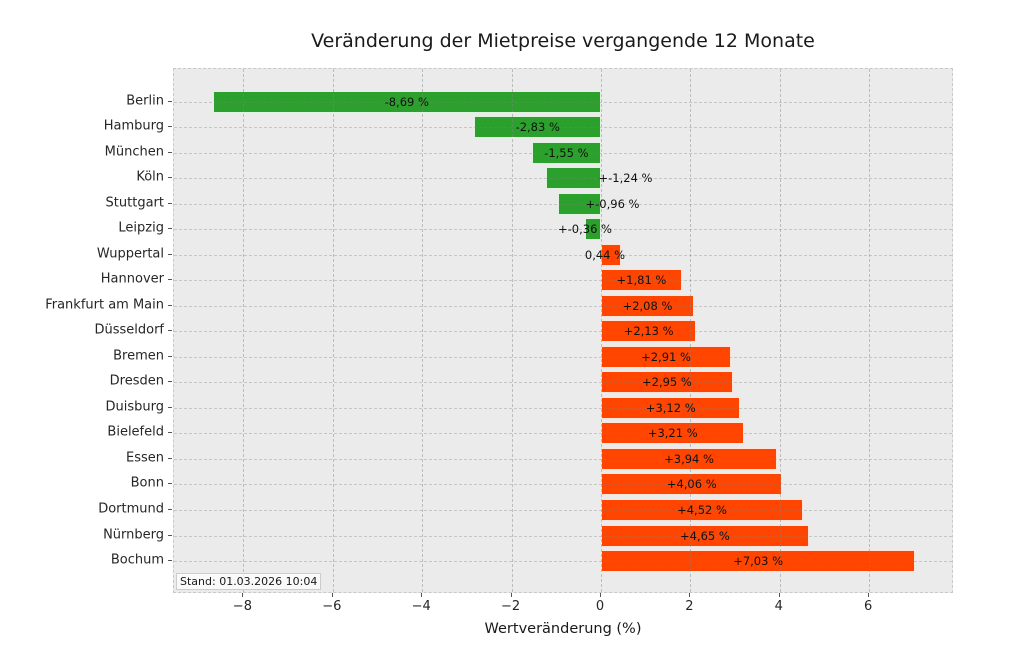  Describe the element at coordinates (600, 606) in the screenshot. I see `x-tick-label: 0` at that location.